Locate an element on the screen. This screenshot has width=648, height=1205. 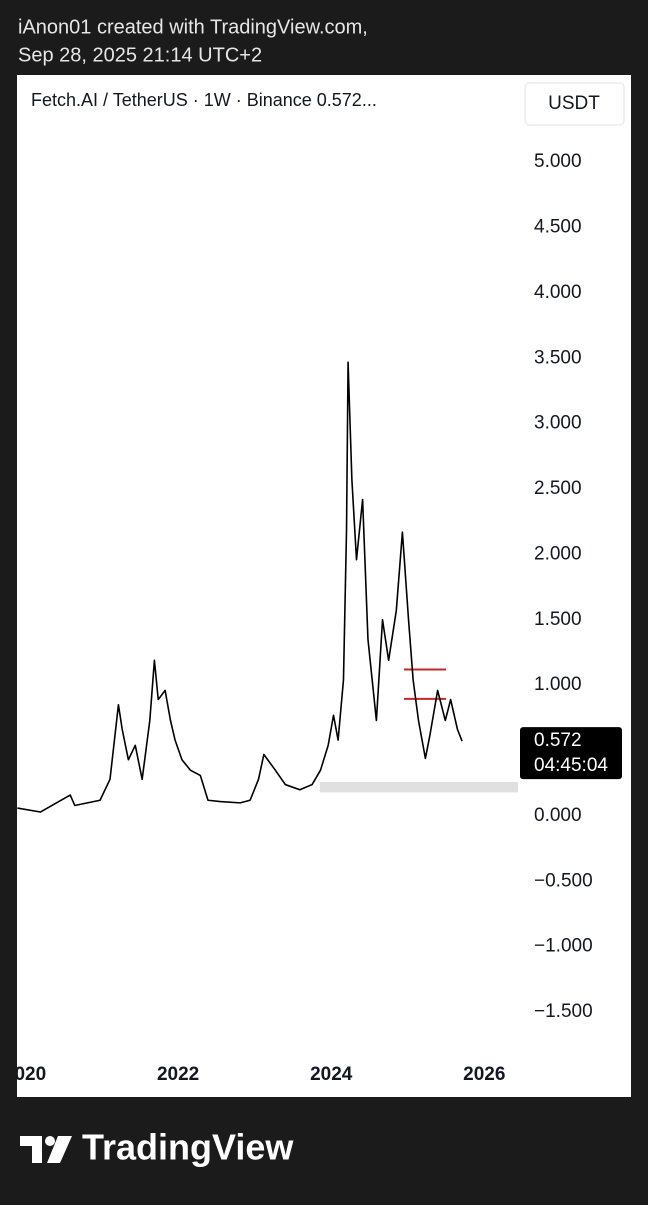
y-tick-label: 5.000 is located at coordinates (558, 161).